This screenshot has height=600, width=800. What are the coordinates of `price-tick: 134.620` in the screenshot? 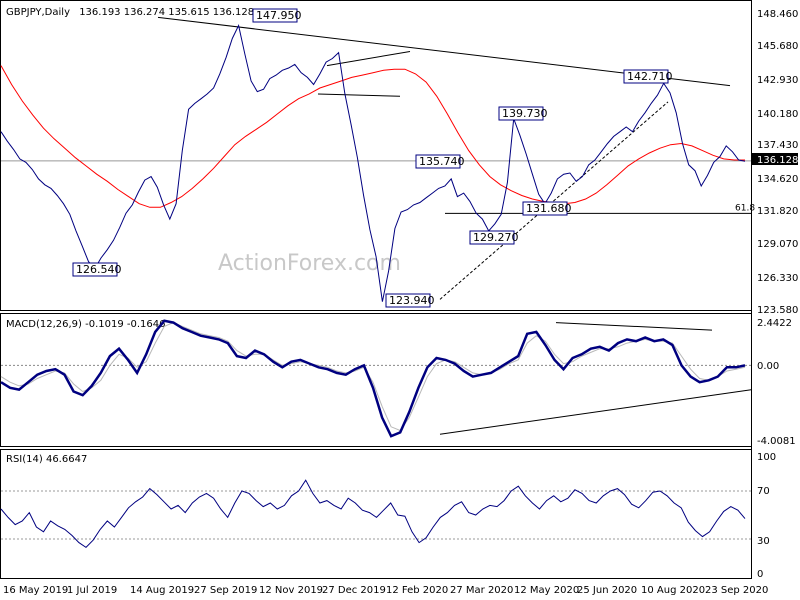 It's located at (777, 179).